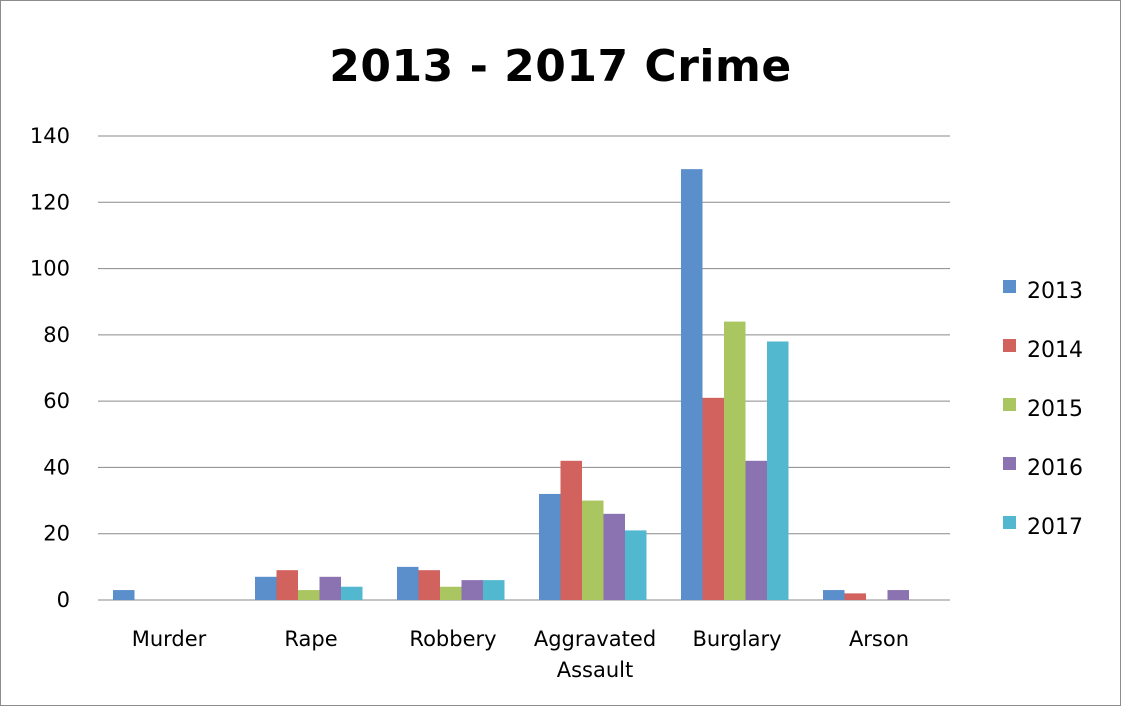  I want to click on x-tick-label: Assault, so click(595, 670).